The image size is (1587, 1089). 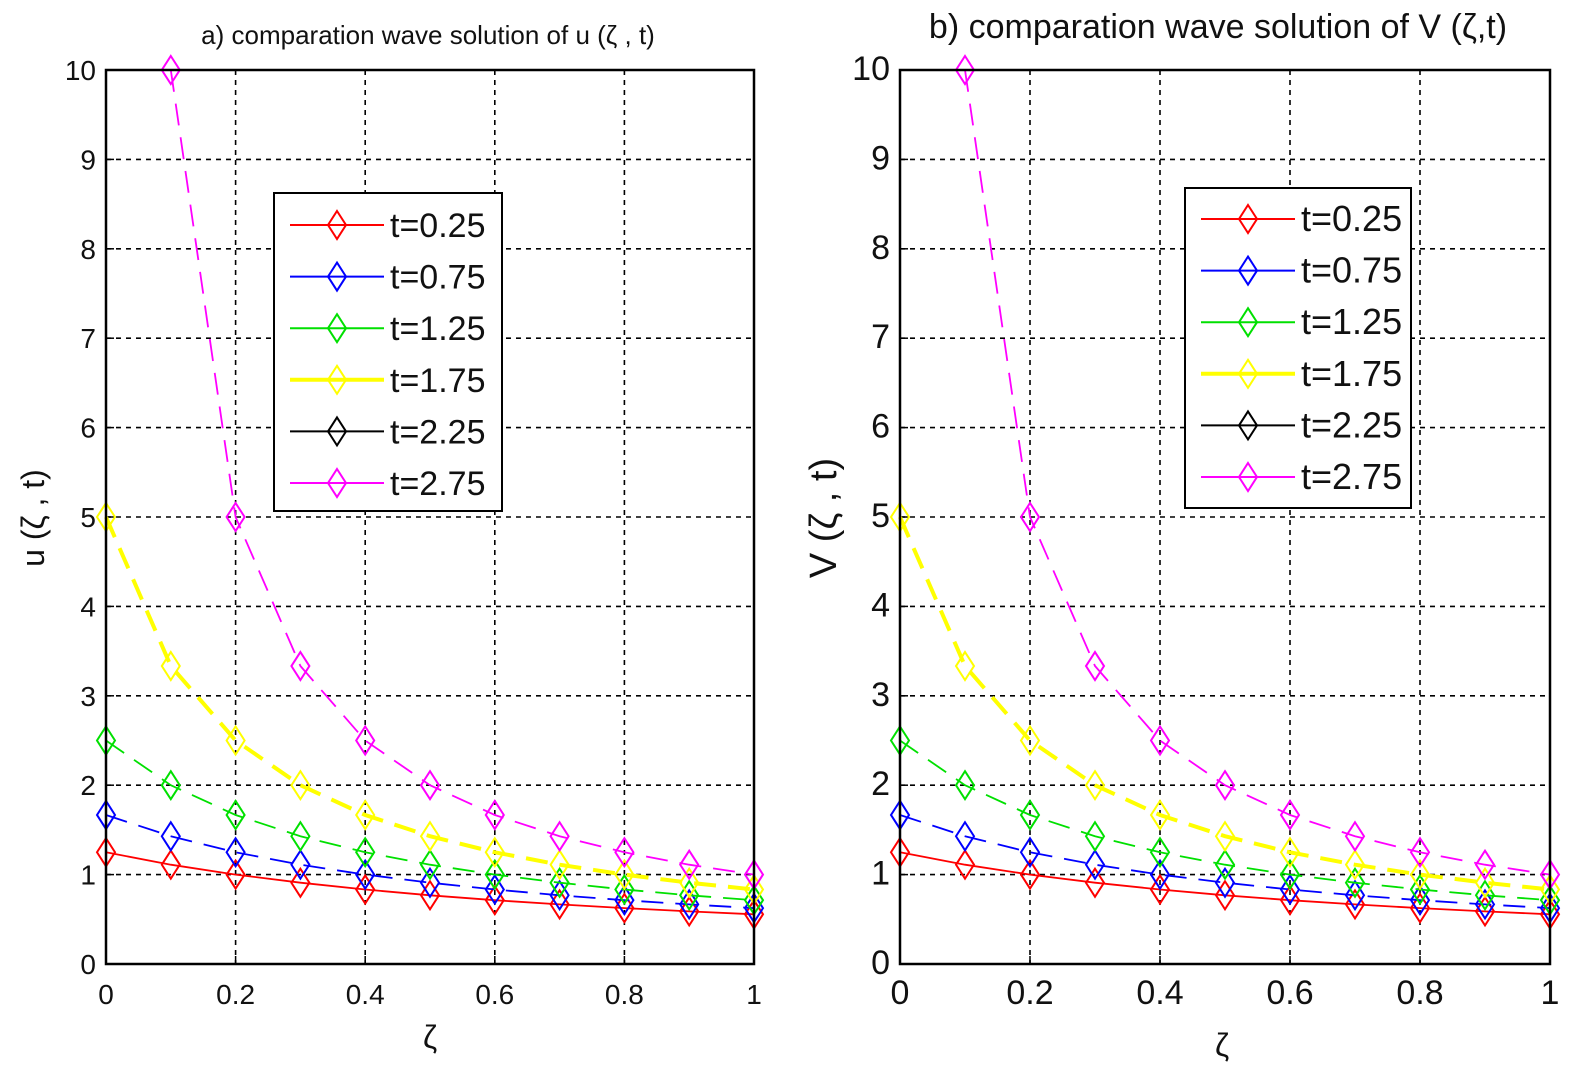 I want to click on legend-entry: t=1.25, so click(x=387, y=329).